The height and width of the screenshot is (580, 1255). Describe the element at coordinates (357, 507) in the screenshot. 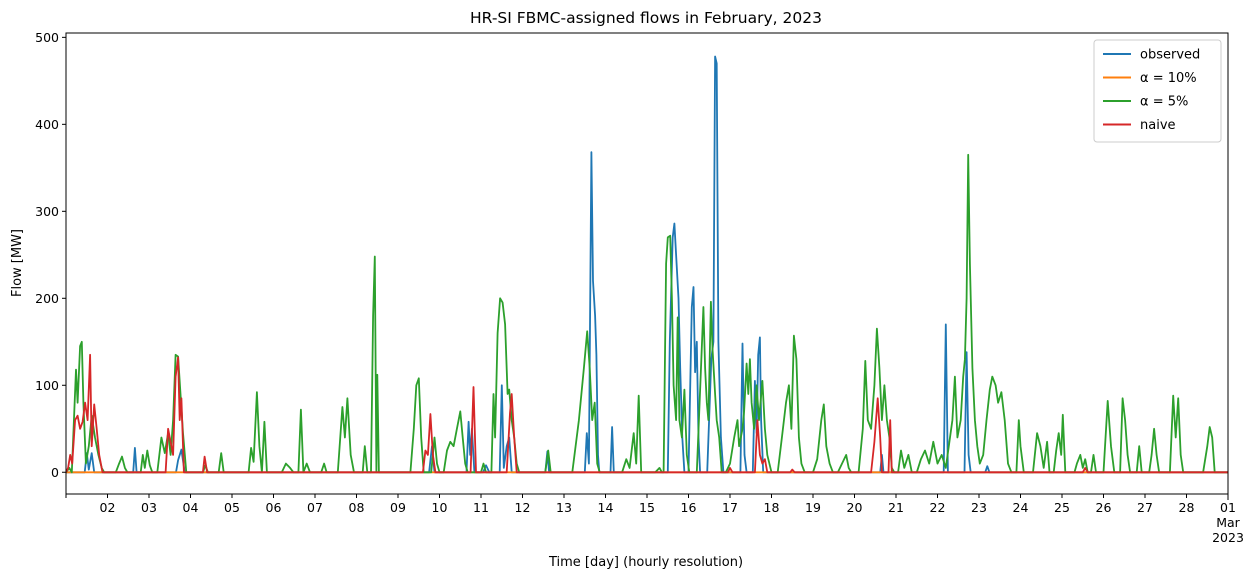

I see `x-tick-label: 08` at that location.